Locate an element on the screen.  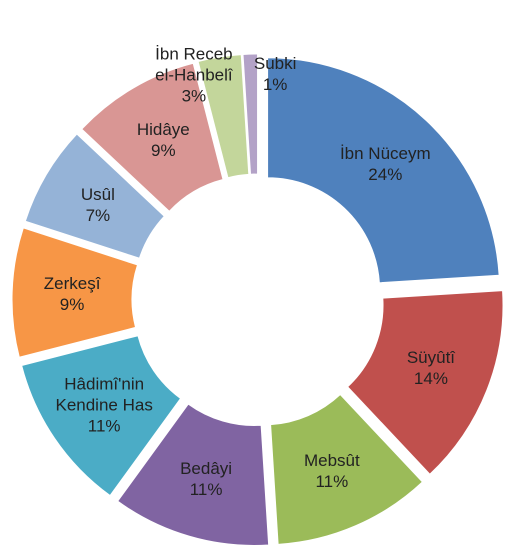
data-label: Subki 1% is located at coordinates (275, 74).